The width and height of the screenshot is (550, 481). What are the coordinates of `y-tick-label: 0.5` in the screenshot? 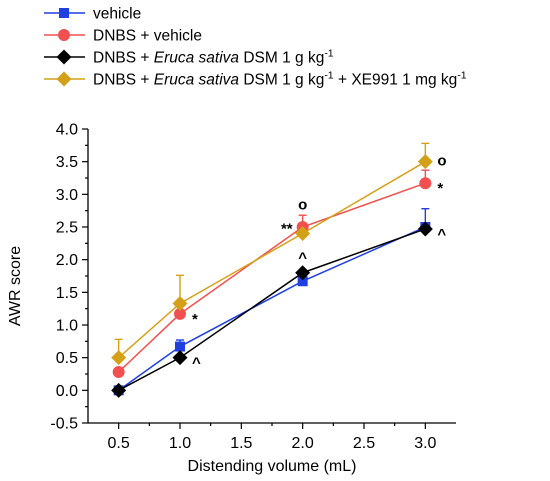 It's located at (67, 358).